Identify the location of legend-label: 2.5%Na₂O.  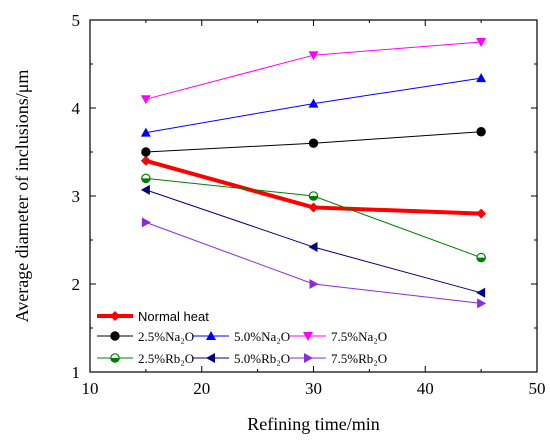
(166, 336).